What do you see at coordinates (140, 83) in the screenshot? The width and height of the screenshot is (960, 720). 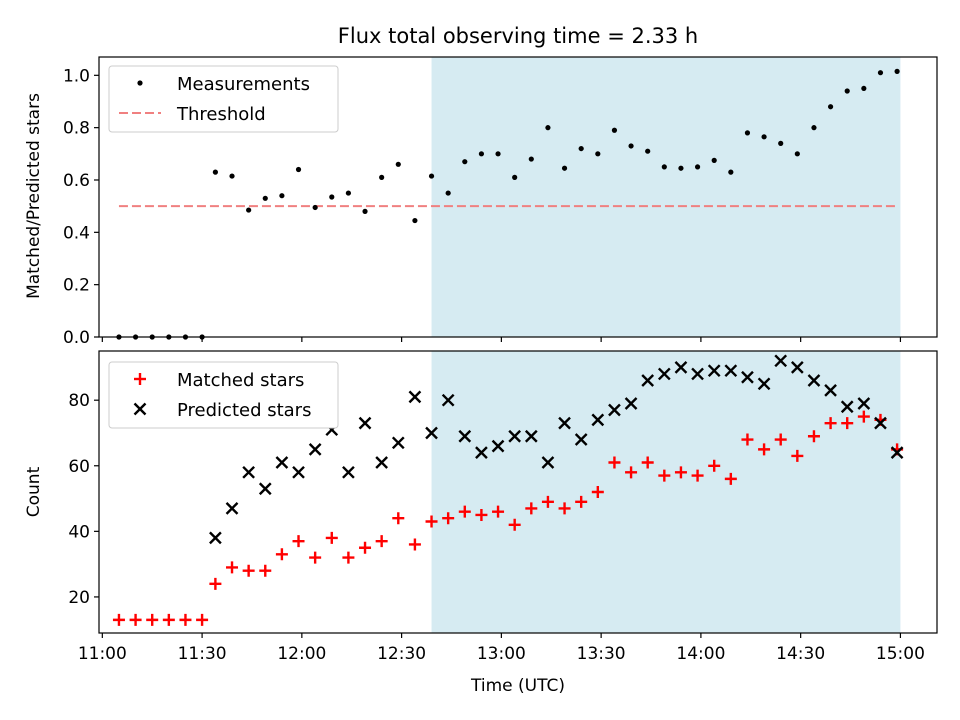 I see `legend-measurements-marker` at bounding box center [140, 83].